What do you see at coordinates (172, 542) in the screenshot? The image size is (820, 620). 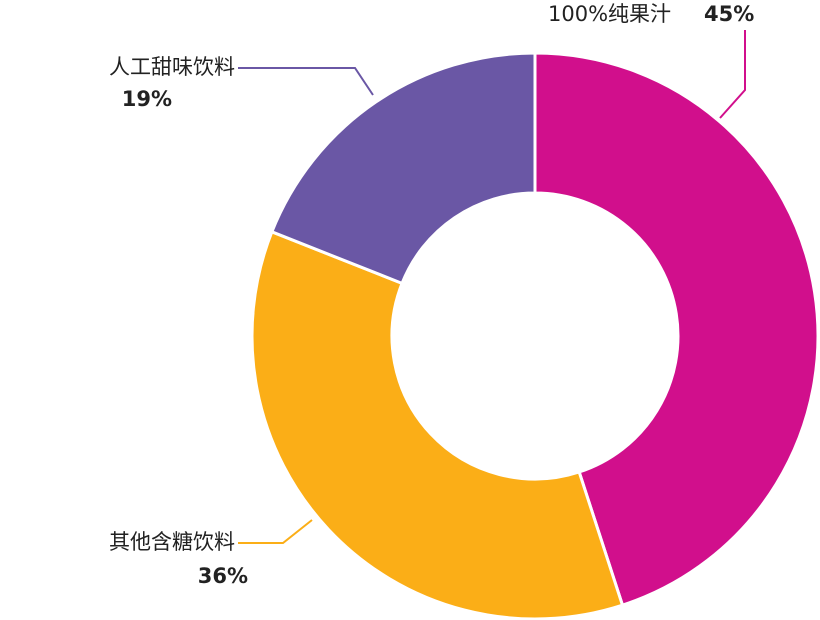 I see `slice-label: 其他含糖饮料` at bounding box center [172, 542].